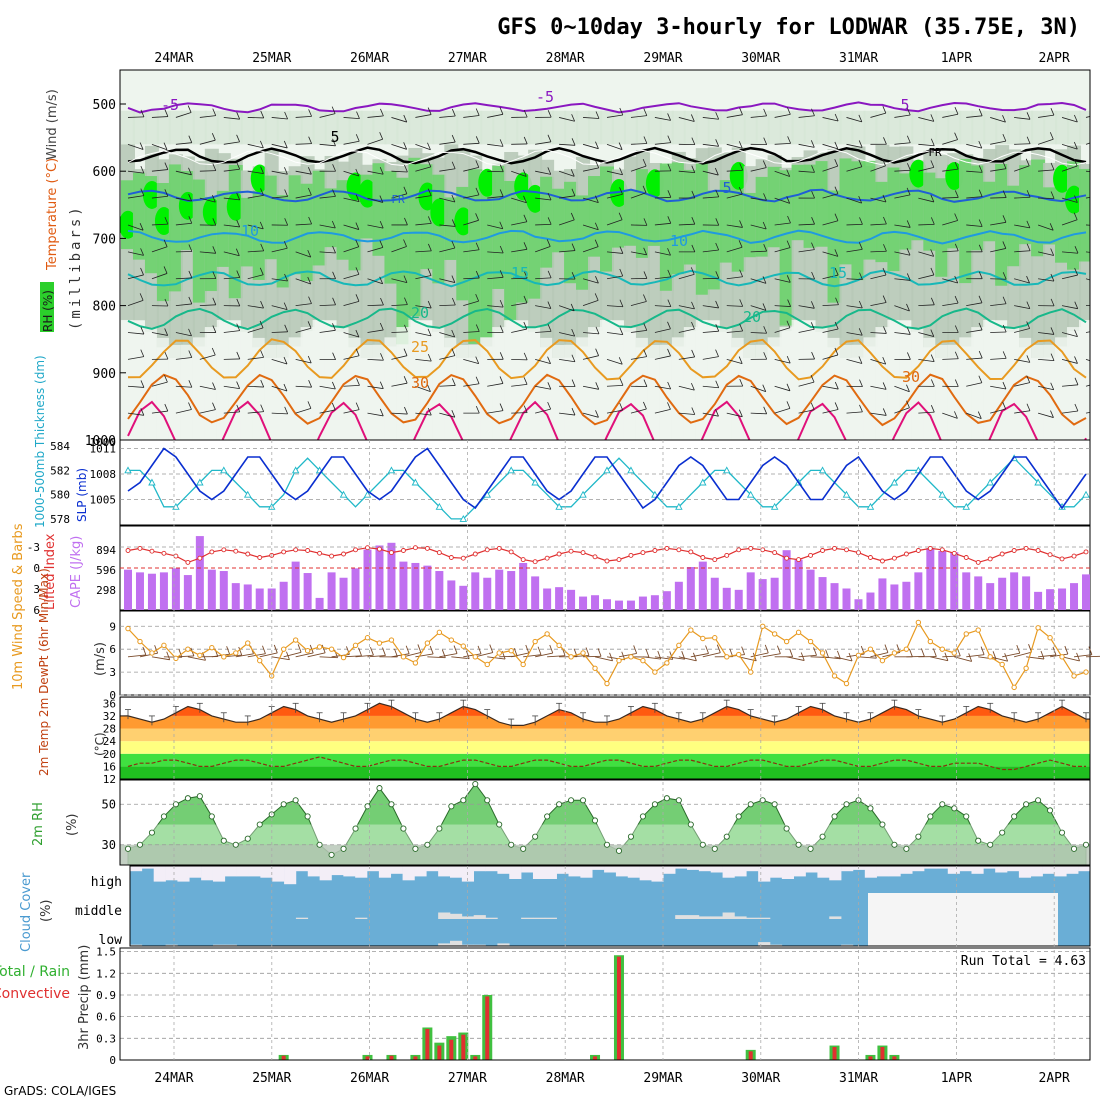 This screenshot has width=1100, height=1100. I want to click on isotherm-label: 10, so click(679, 241).